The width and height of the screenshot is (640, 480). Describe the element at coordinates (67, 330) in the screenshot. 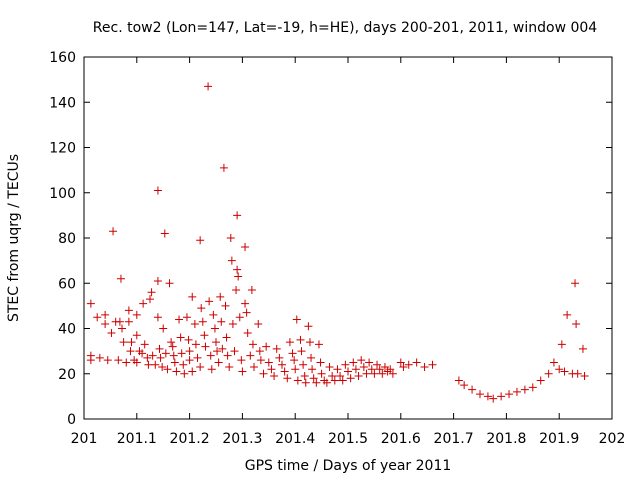

I see `y-tick-label: 40` at that location.